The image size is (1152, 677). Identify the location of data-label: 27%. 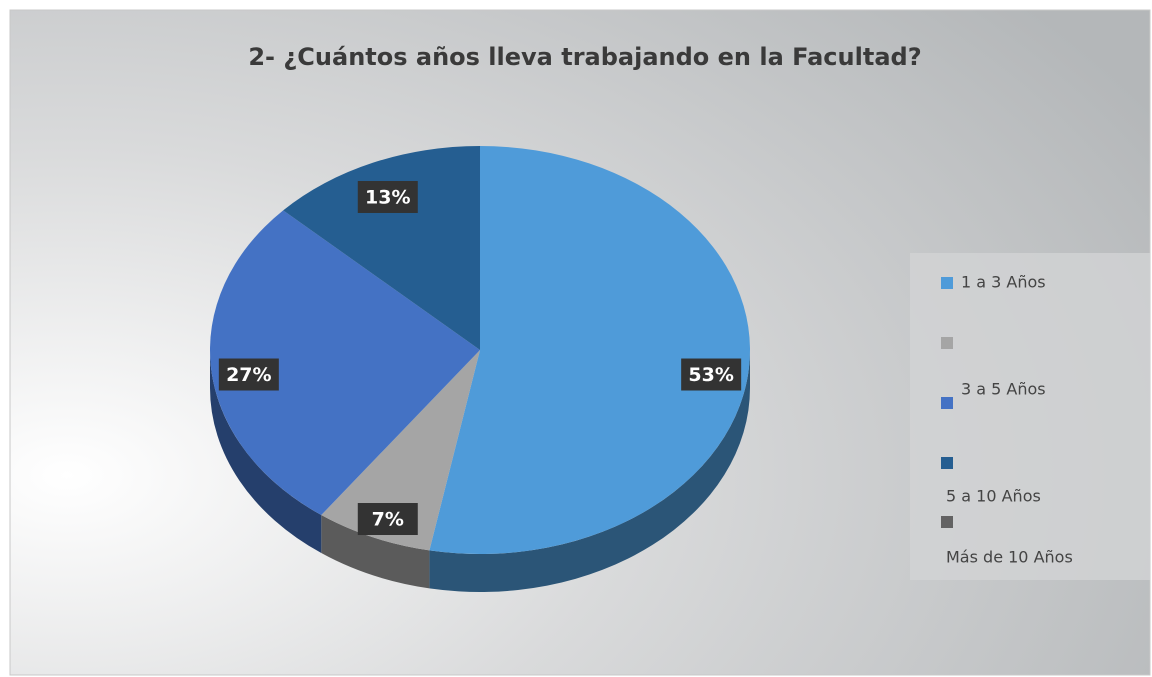
(248, 375).